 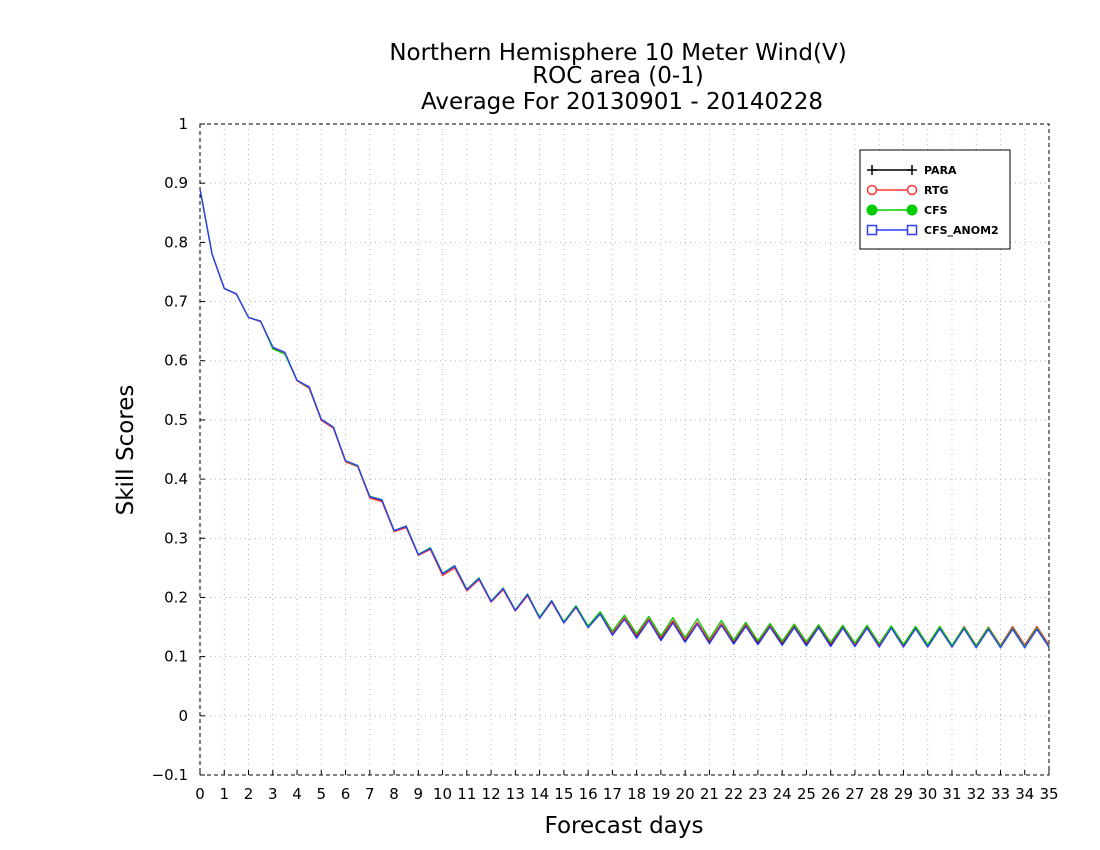 What do you see at coordinates (1048, 794) in the screenshot?
I see `x-tick-label: 35` at bounding box center [1048, 794].